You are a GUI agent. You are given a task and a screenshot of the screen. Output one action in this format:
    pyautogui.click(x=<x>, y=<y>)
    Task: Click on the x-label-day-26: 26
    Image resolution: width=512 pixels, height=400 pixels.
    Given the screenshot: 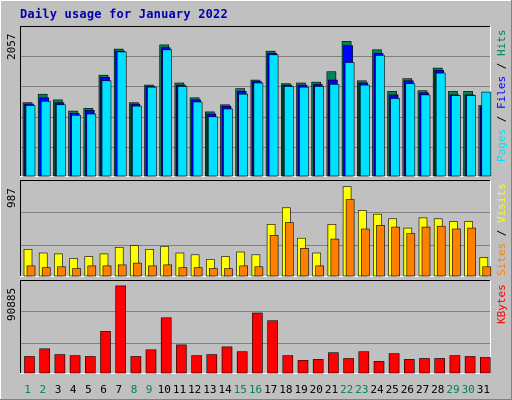 What is the action you would take?
    pyautogui.click(x=407, y=389)
    